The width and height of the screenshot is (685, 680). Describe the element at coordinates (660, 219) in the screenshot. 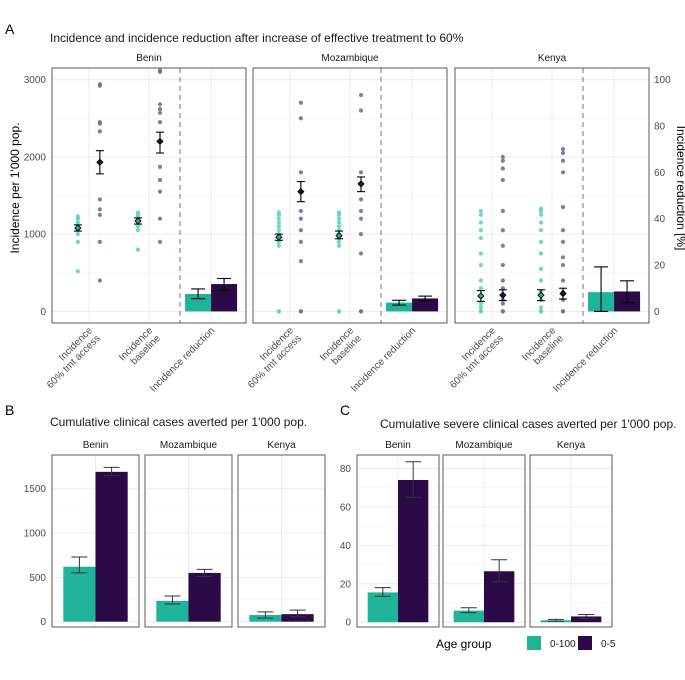

I see `a-ytick-right-label: 40` at that location.